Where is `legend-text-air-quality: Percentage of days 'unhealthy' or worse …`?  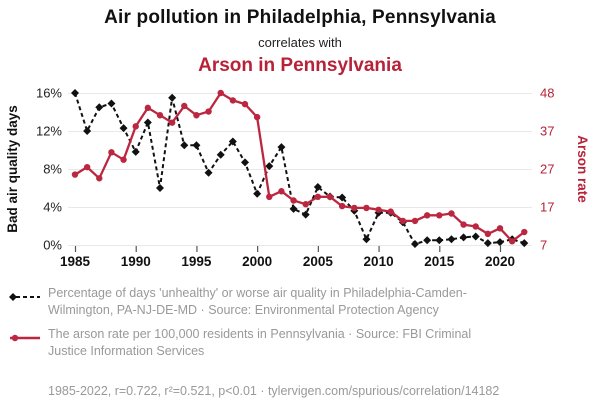 legend-text-air-quality: Percentage of days 'unhealthy' or worse … is located at coordinates (257, 301).